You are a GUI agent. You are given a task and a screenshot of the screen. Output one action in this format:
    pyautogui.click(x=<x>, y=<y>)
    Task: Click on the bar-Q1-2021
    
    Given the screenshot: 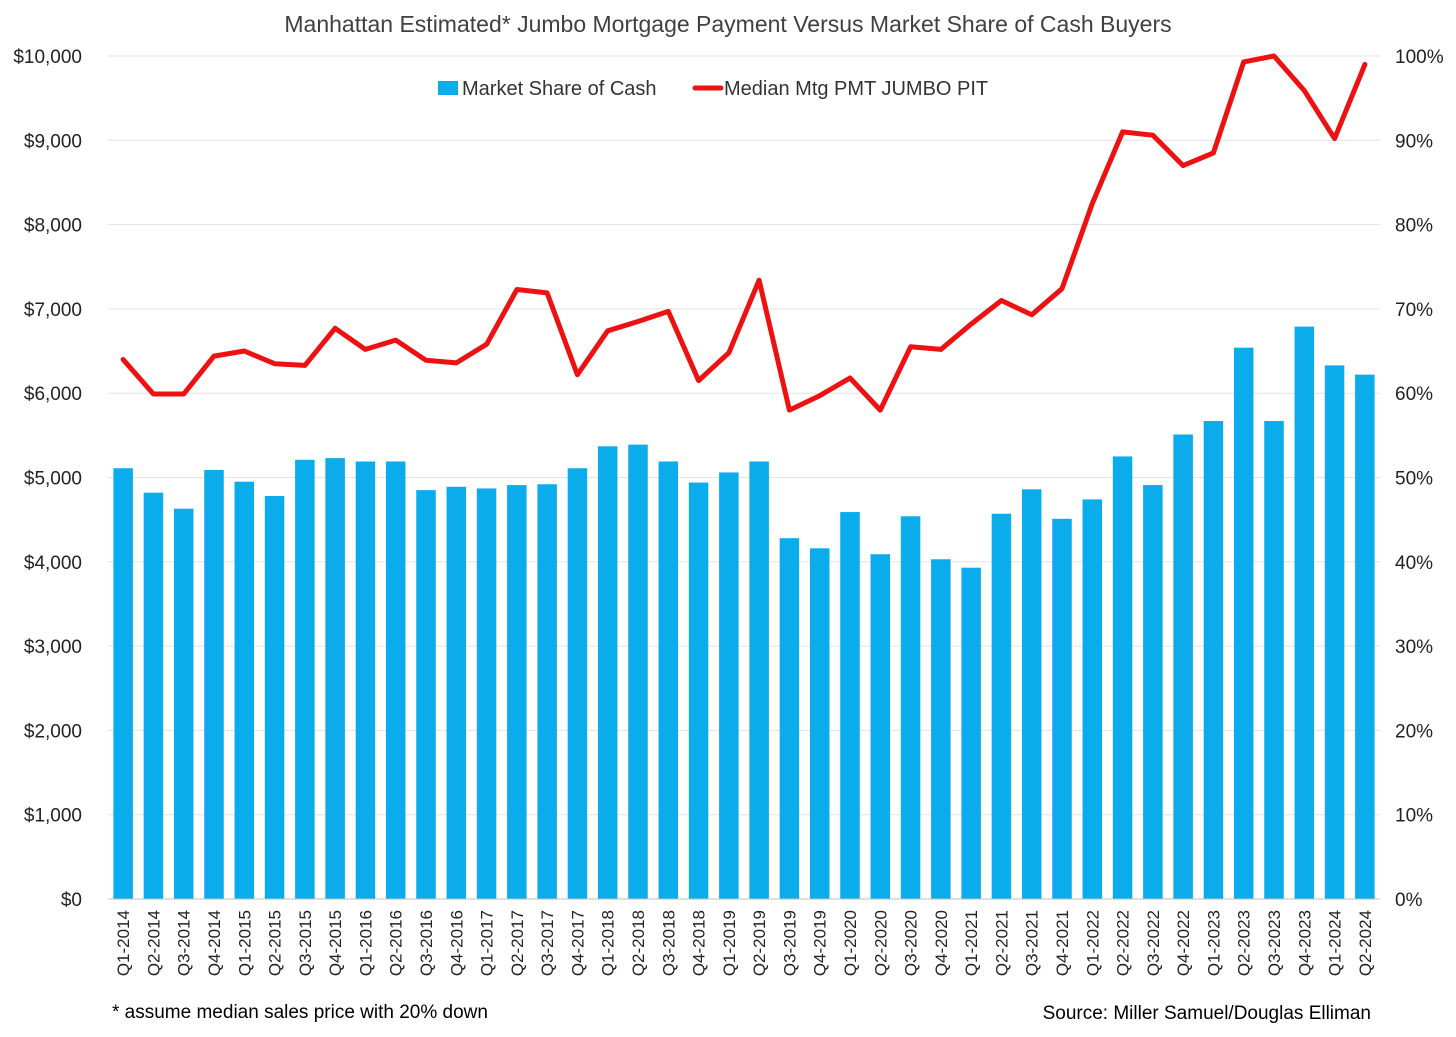 What is the action you would take?
    pyautogui.click(x=971, y=733)
    